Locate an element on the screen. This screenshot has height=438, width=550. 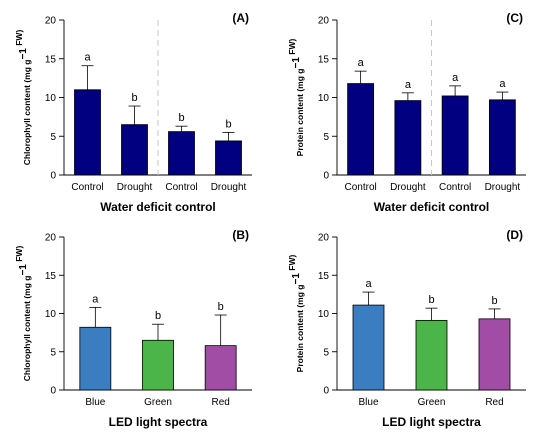
panel-label: (C) is located at coordinates (514, 18).